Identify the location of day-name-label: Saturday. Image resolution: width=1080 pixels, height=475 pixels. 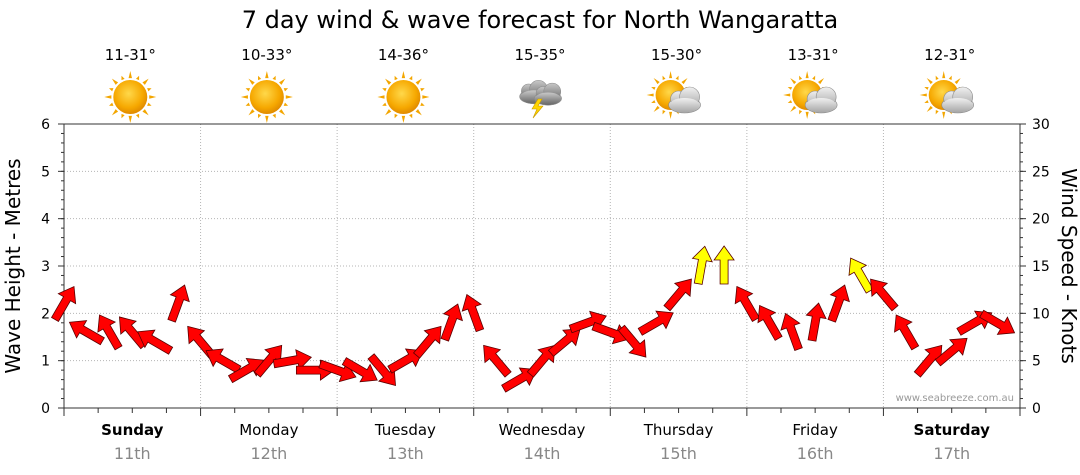
(952, 430).